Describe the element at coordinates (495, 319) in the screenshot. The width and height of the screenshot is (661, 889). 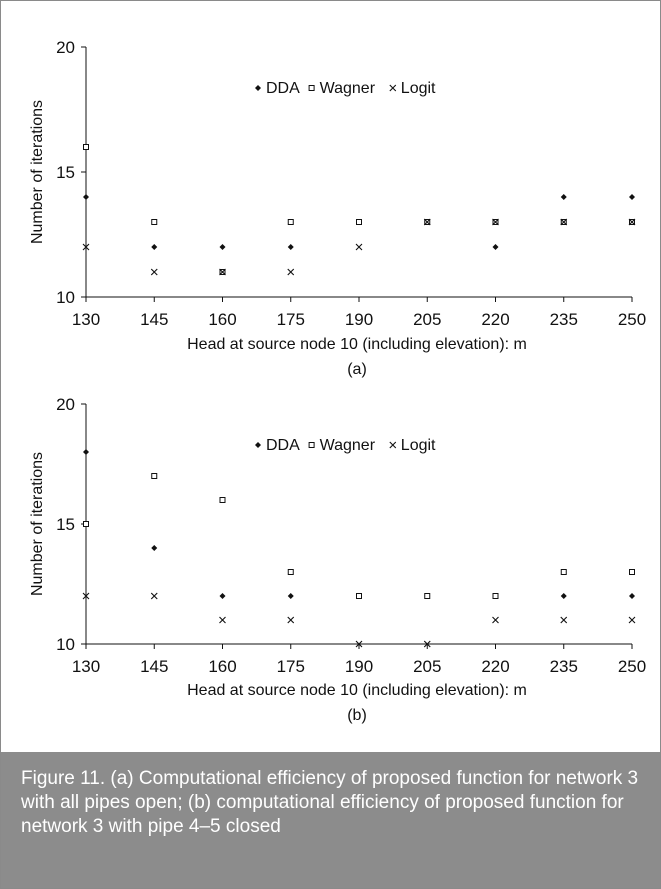
I see `chart-a-x-tick-label: 220` at that location.